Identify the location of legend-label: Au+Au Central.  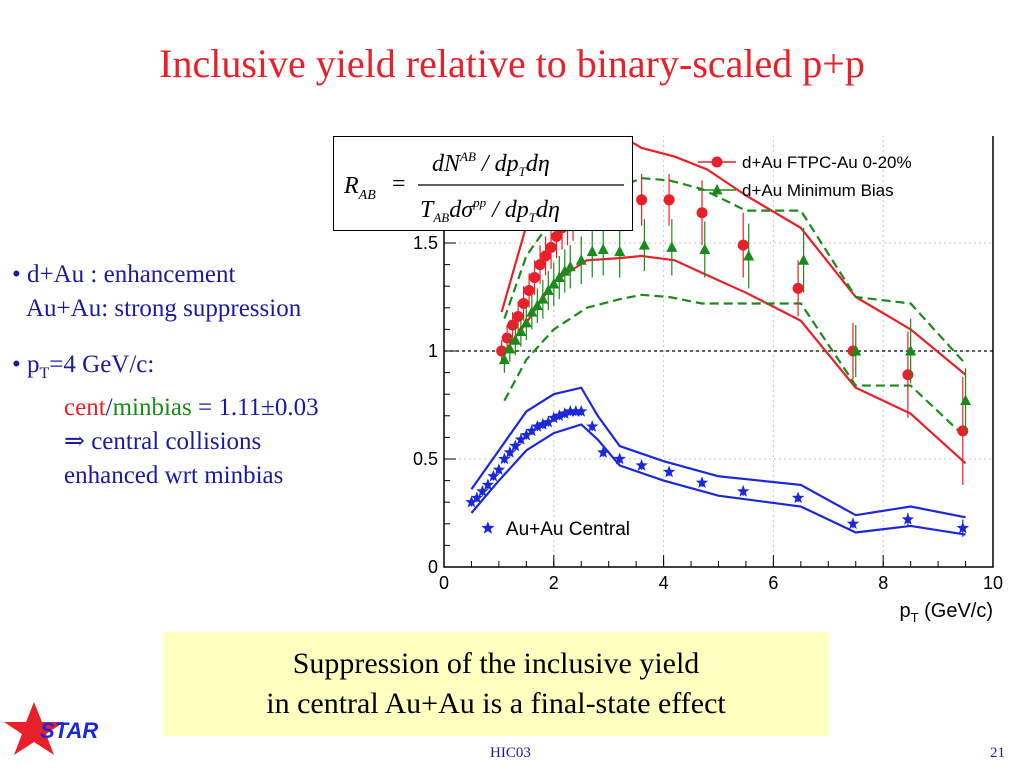
(568, 529).